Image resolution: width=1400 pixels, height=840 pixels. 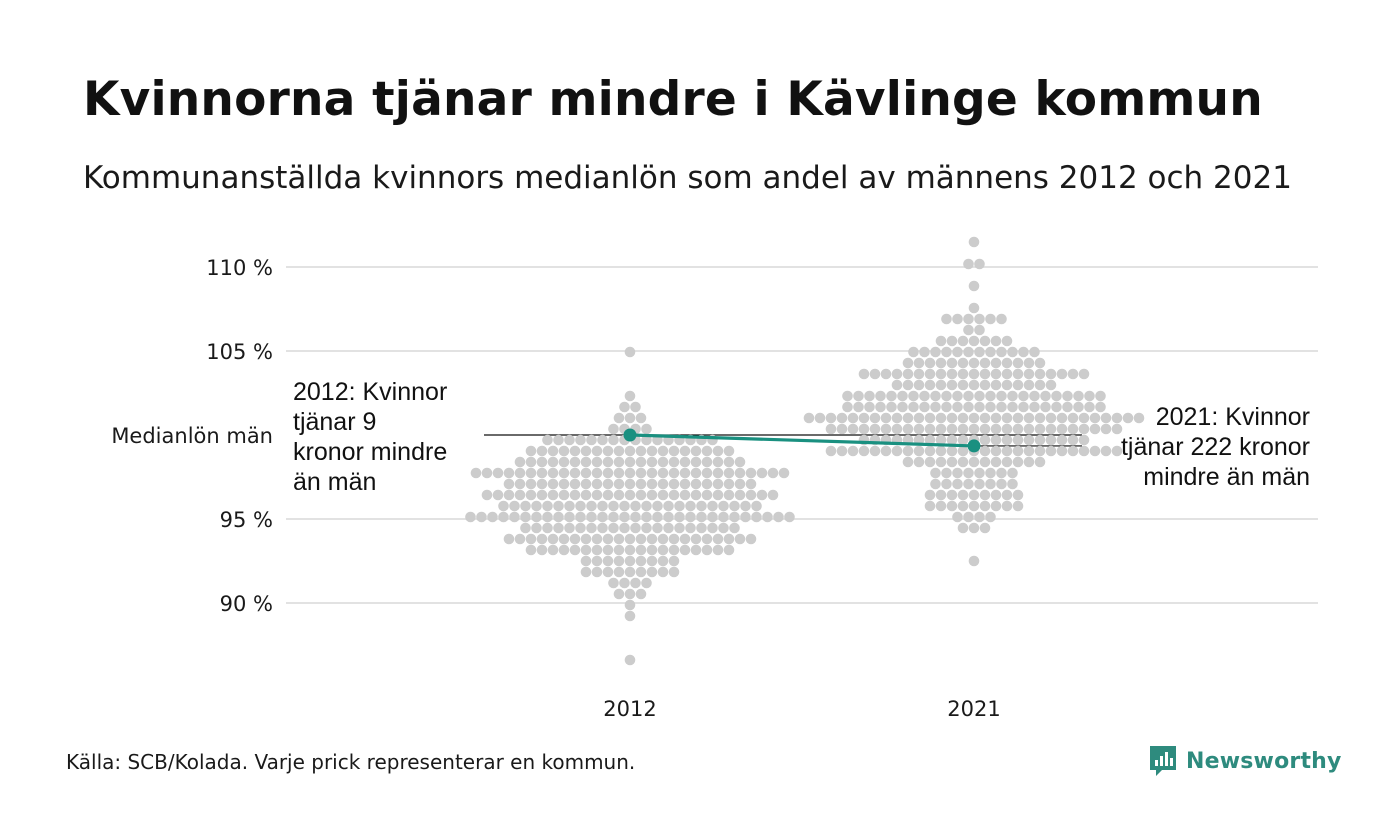 What do you see at coordinates (370, 392) in the screenshot?
I see `annotation-2012-line-0: 2012: Kvinnor` at bounding box center [370, 392].